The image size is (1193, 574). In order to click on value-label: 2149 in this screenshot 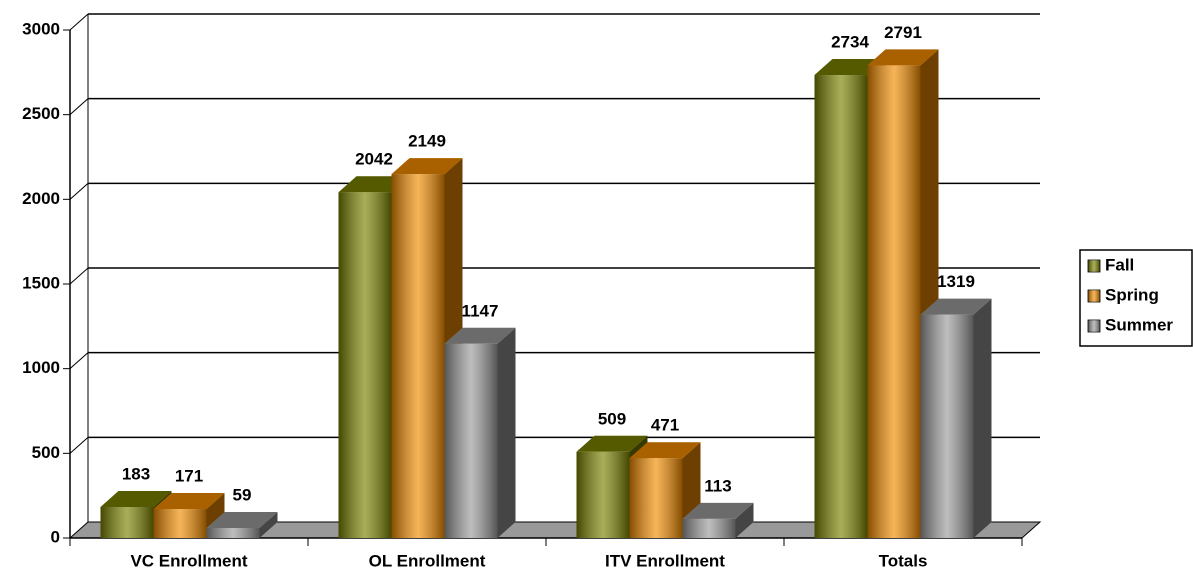, I will do `click(427, 141)`.